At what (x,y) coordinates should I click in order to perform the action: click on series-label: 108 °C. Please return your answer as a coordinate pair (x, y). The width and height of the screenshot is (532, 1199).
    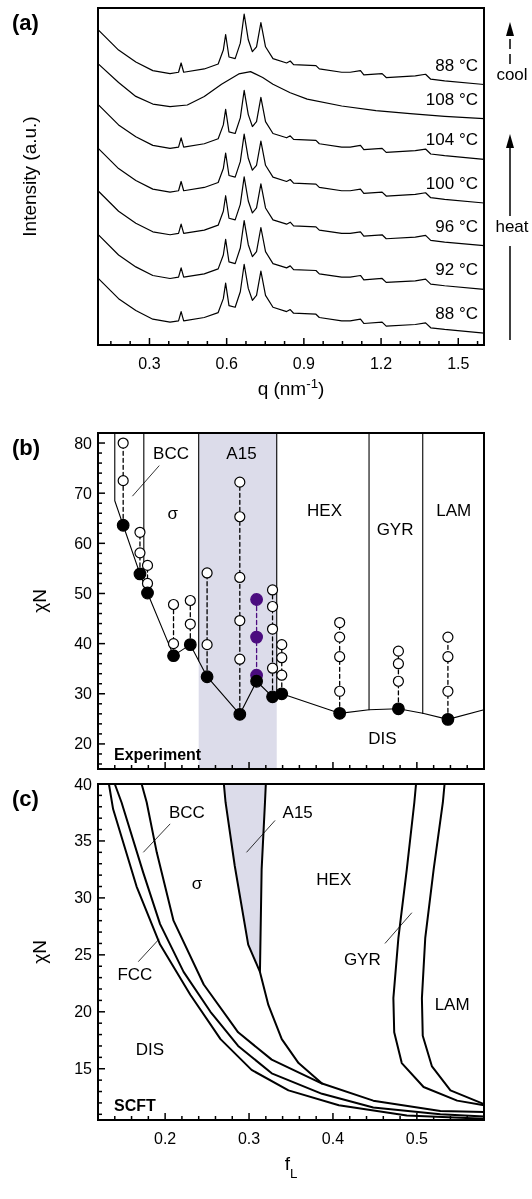
    Looking at the image, I should click on (451, 99).